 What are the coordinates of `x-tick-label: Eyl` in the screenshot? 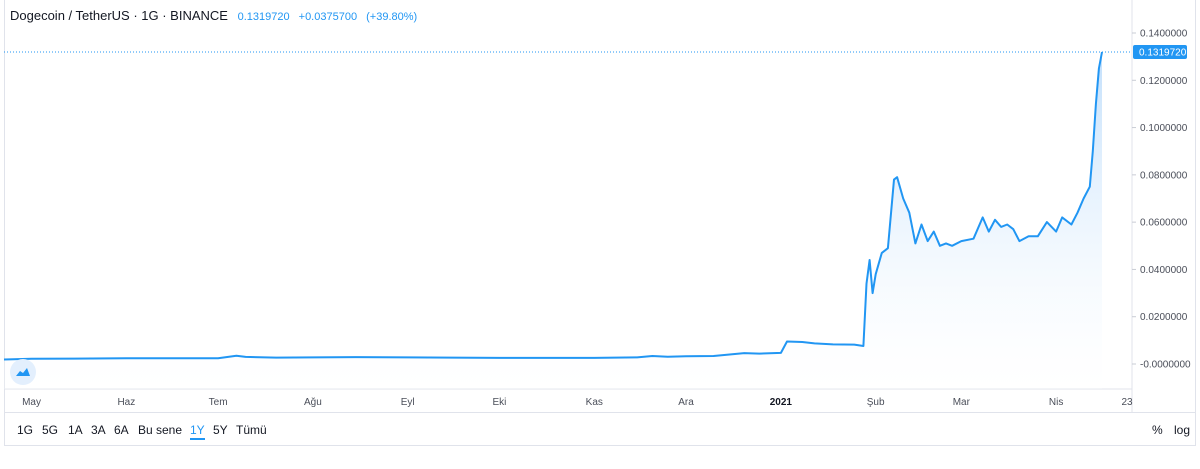 It's located at (408, 402).